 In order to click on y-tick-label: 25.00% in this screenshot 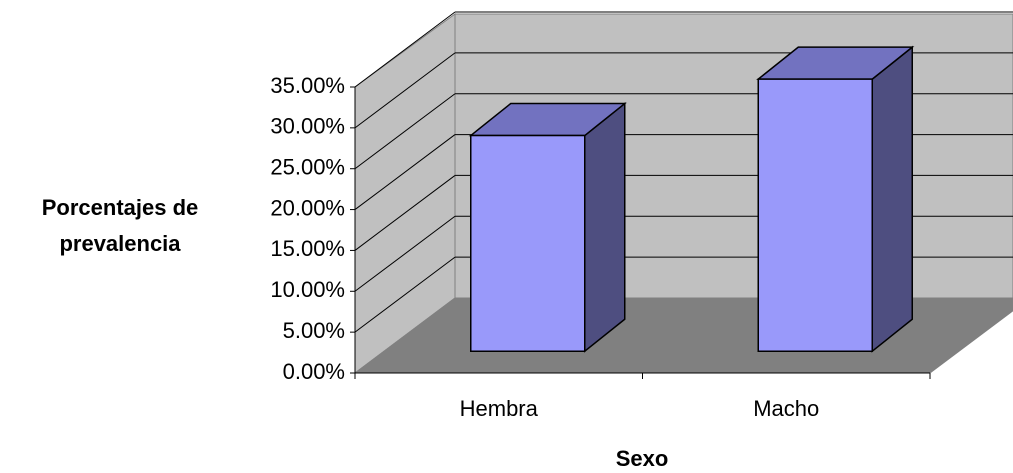, I will do `click(307, 167)`.